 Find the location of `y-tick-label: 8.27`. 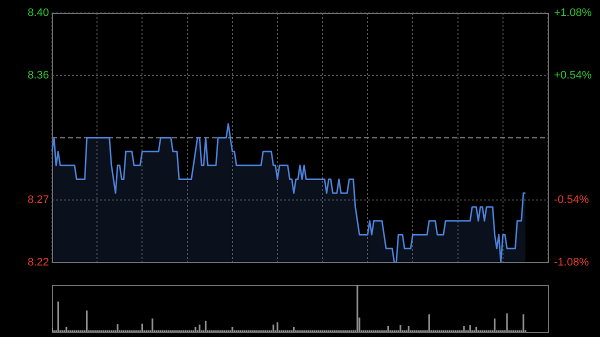

y-tick-label: 8.27 is located at coordinates (38, 200).